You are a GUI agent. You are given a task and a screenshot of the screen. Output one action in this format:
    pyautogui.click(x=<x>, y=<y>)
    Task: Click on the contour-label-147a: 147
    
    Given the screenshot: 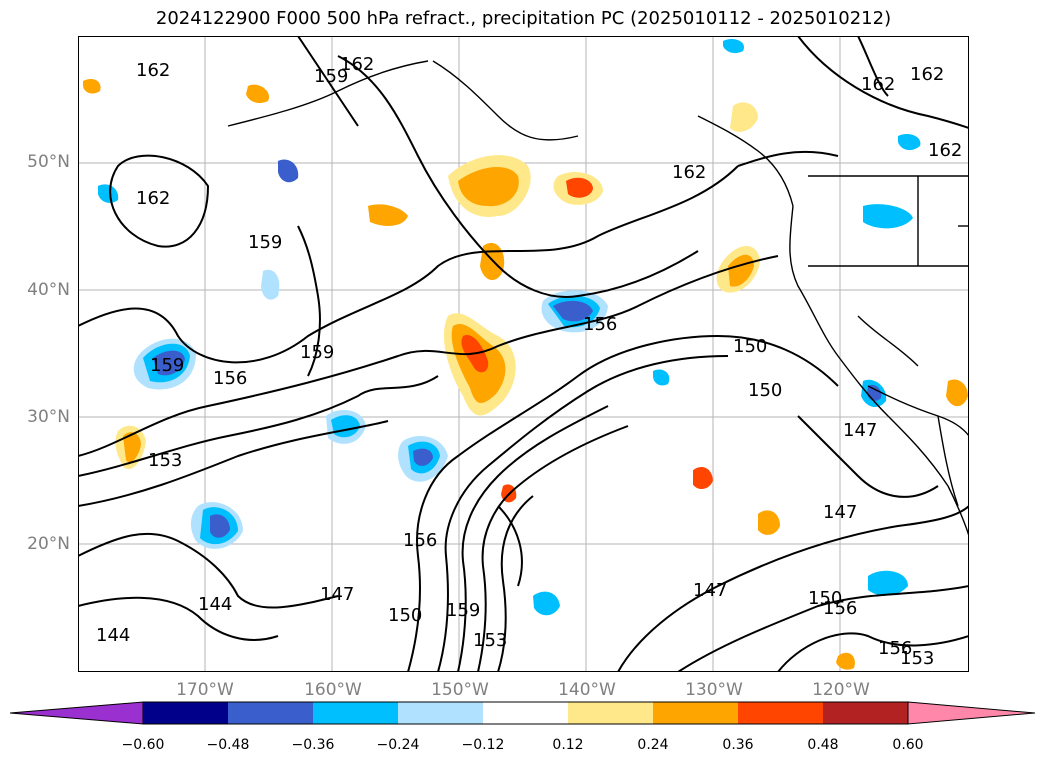 What is the action you would take?
    pyautogui.click(x=860, y=430)
    